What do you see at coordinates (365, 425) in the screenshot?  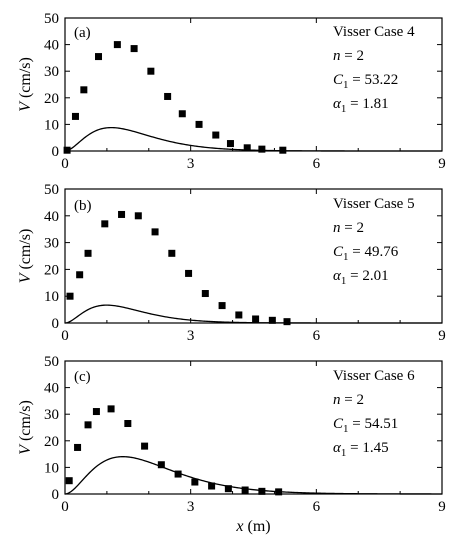 I see `panel-c-c1: C1 = 54.51` at bounding box center [365, 425].